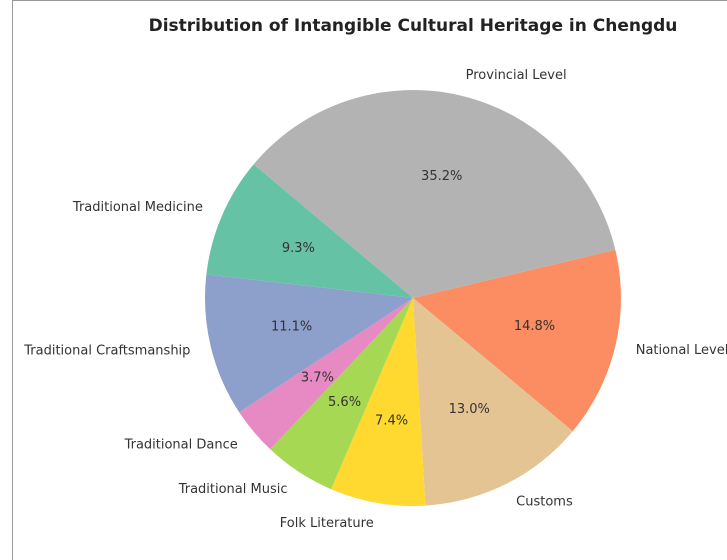 The image size is (727, 560). Describe the element at coordinates (469, 409) in the screenshot. I see `value-label: 13.0%` at that location.